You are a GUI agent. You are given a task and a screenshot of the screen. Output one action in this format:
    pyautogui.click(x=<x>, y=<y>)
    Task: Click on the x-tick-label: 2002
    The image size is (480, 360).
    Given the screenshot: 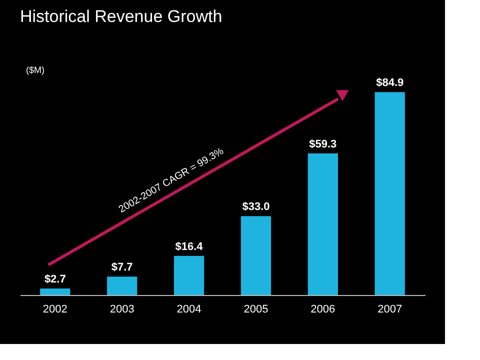 What is the action you would take?
    pyautogui.click(x=55, y=310)
    